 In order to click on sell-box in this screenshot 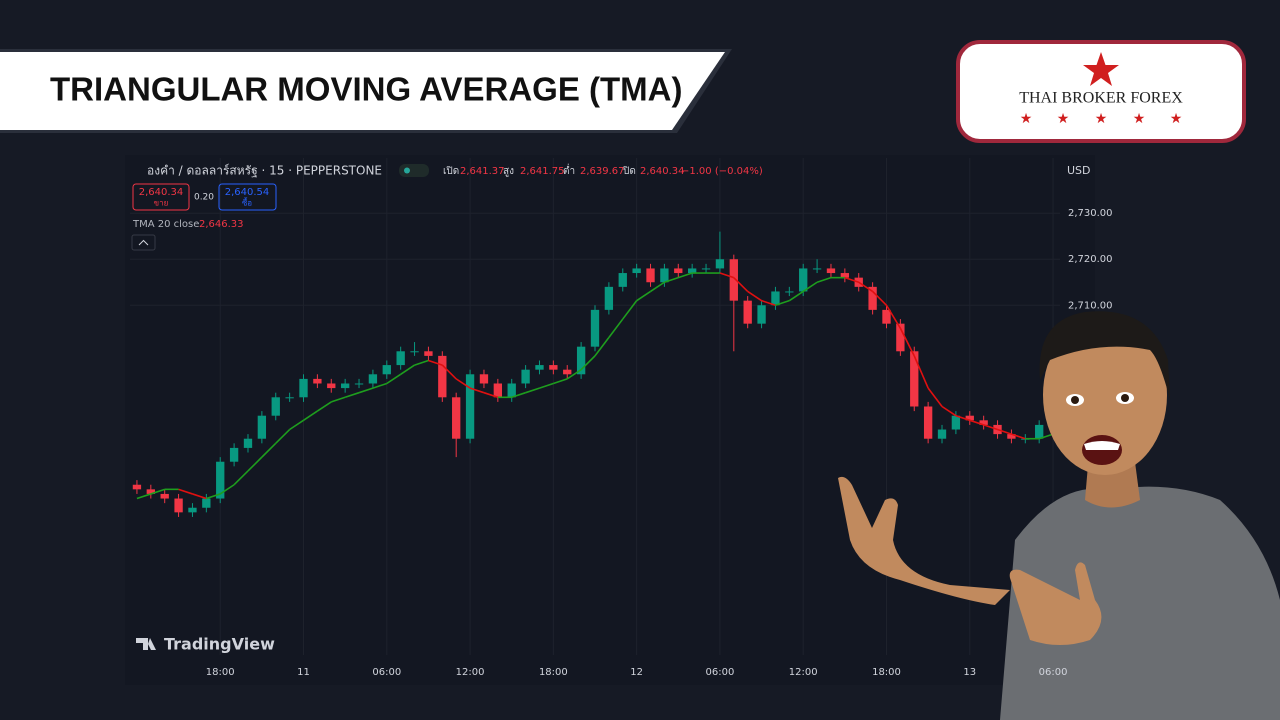, I will do `click(161, 197)`.